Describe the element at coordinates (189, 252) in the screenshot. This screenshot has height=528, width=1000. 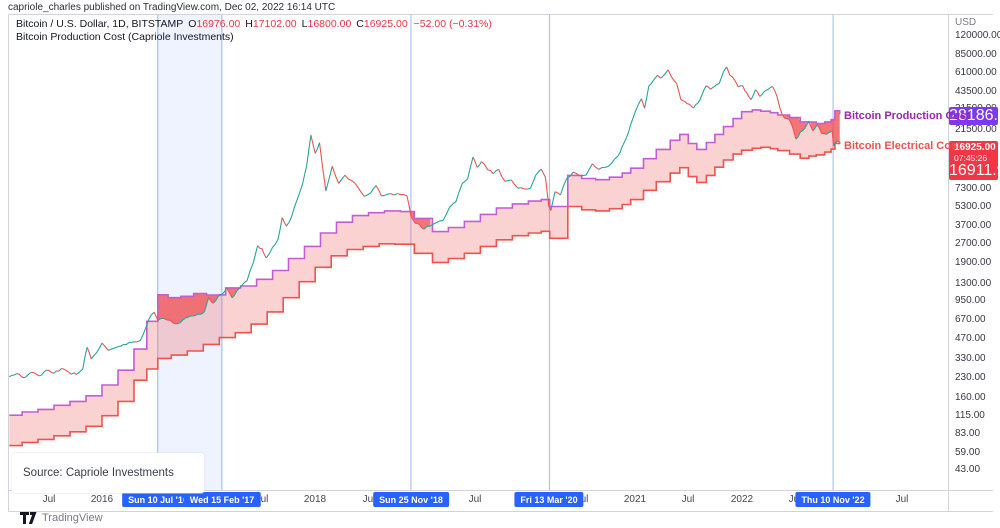
I see `halving-highlight-region` at that location.